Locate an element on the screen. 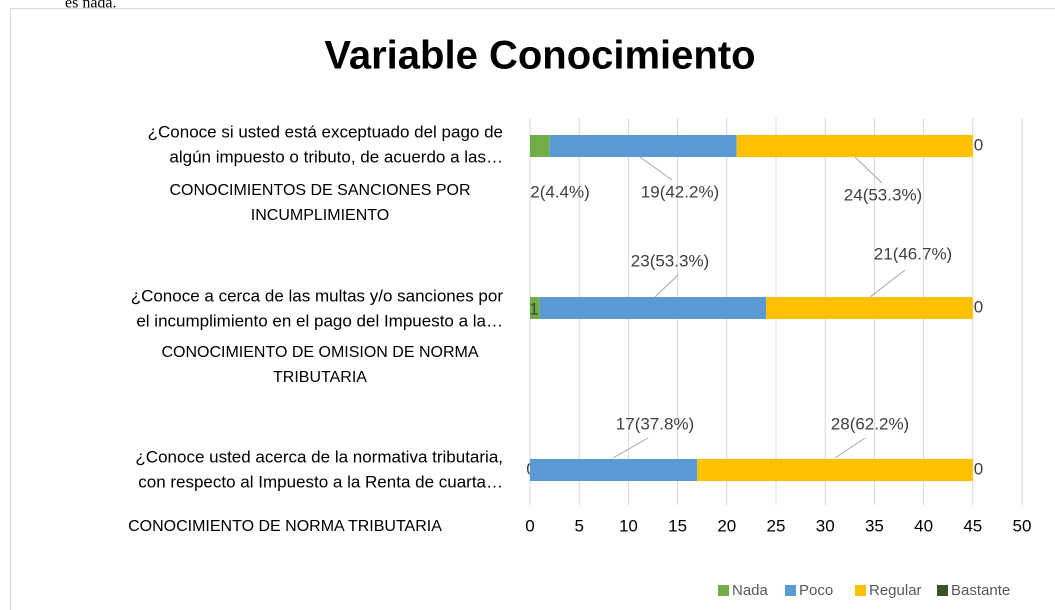  data-label: 17(37.8%) is located at coordinates (655, 423).